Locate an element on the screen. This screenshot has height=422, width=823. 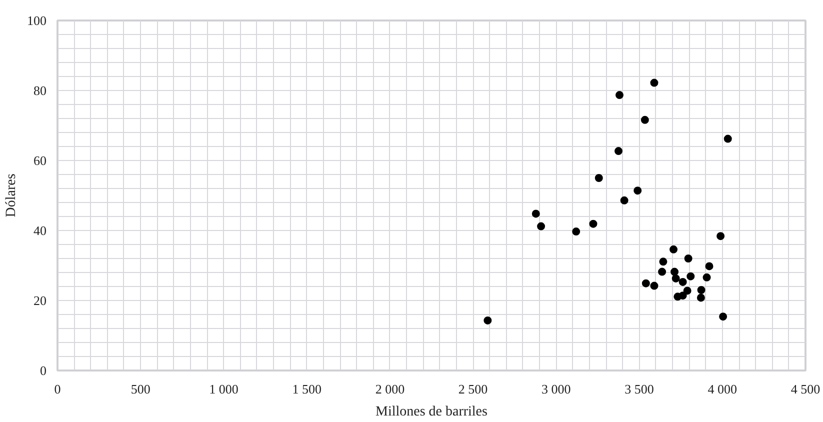
y-tick-label: 60 is located at coordinates (40, 160).